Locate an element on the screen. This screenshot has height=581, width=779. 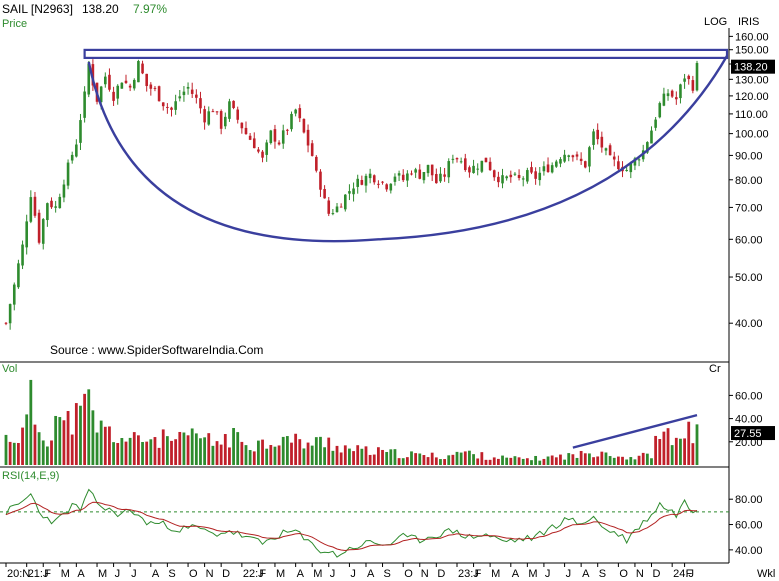
x-tick-label: 22:J is located at coordinates (253, 574).